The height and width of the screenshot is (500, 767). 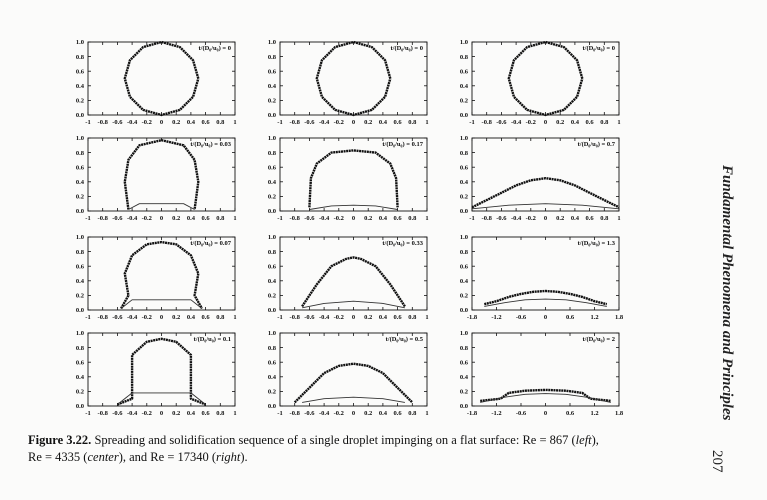 I want to click on time-annotation: t/(D₀/u₀) = 0.17, so click(x=402, y=144).